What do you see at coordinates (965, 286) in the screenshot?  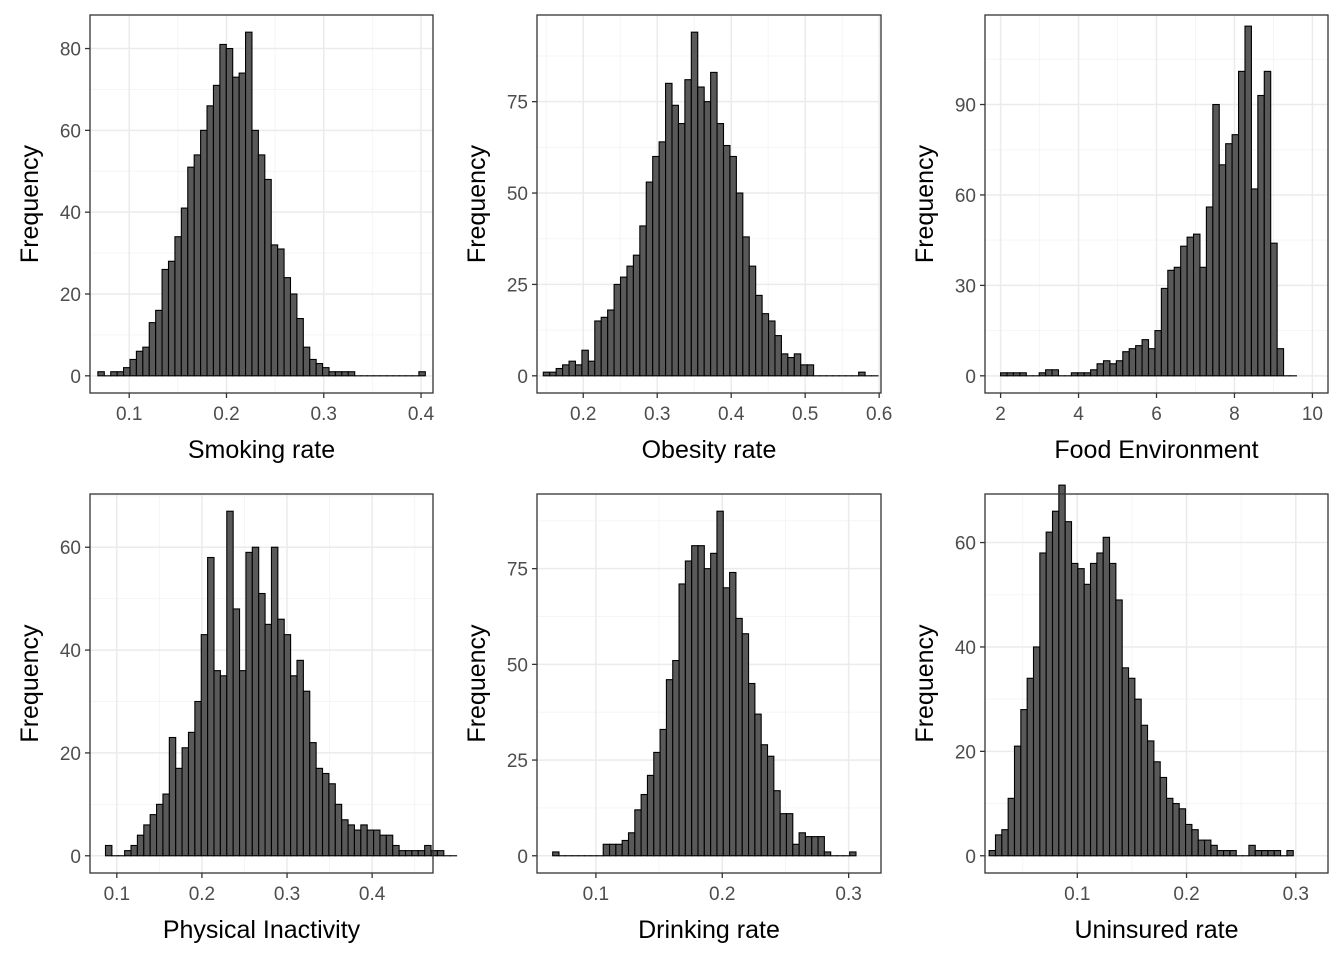 I see `y-tick-label: 30` at bounding box center [965, 286].